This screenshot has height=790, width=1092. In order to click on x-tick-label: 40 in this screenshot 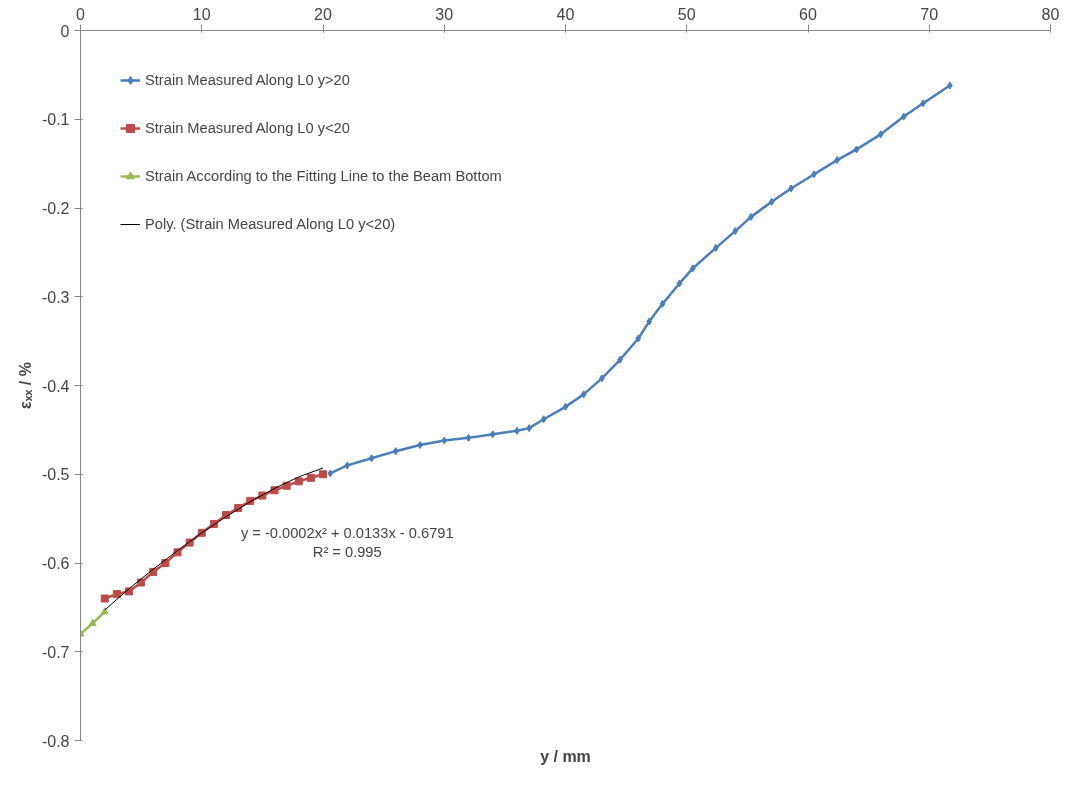, I will do `click(565, 14)`.